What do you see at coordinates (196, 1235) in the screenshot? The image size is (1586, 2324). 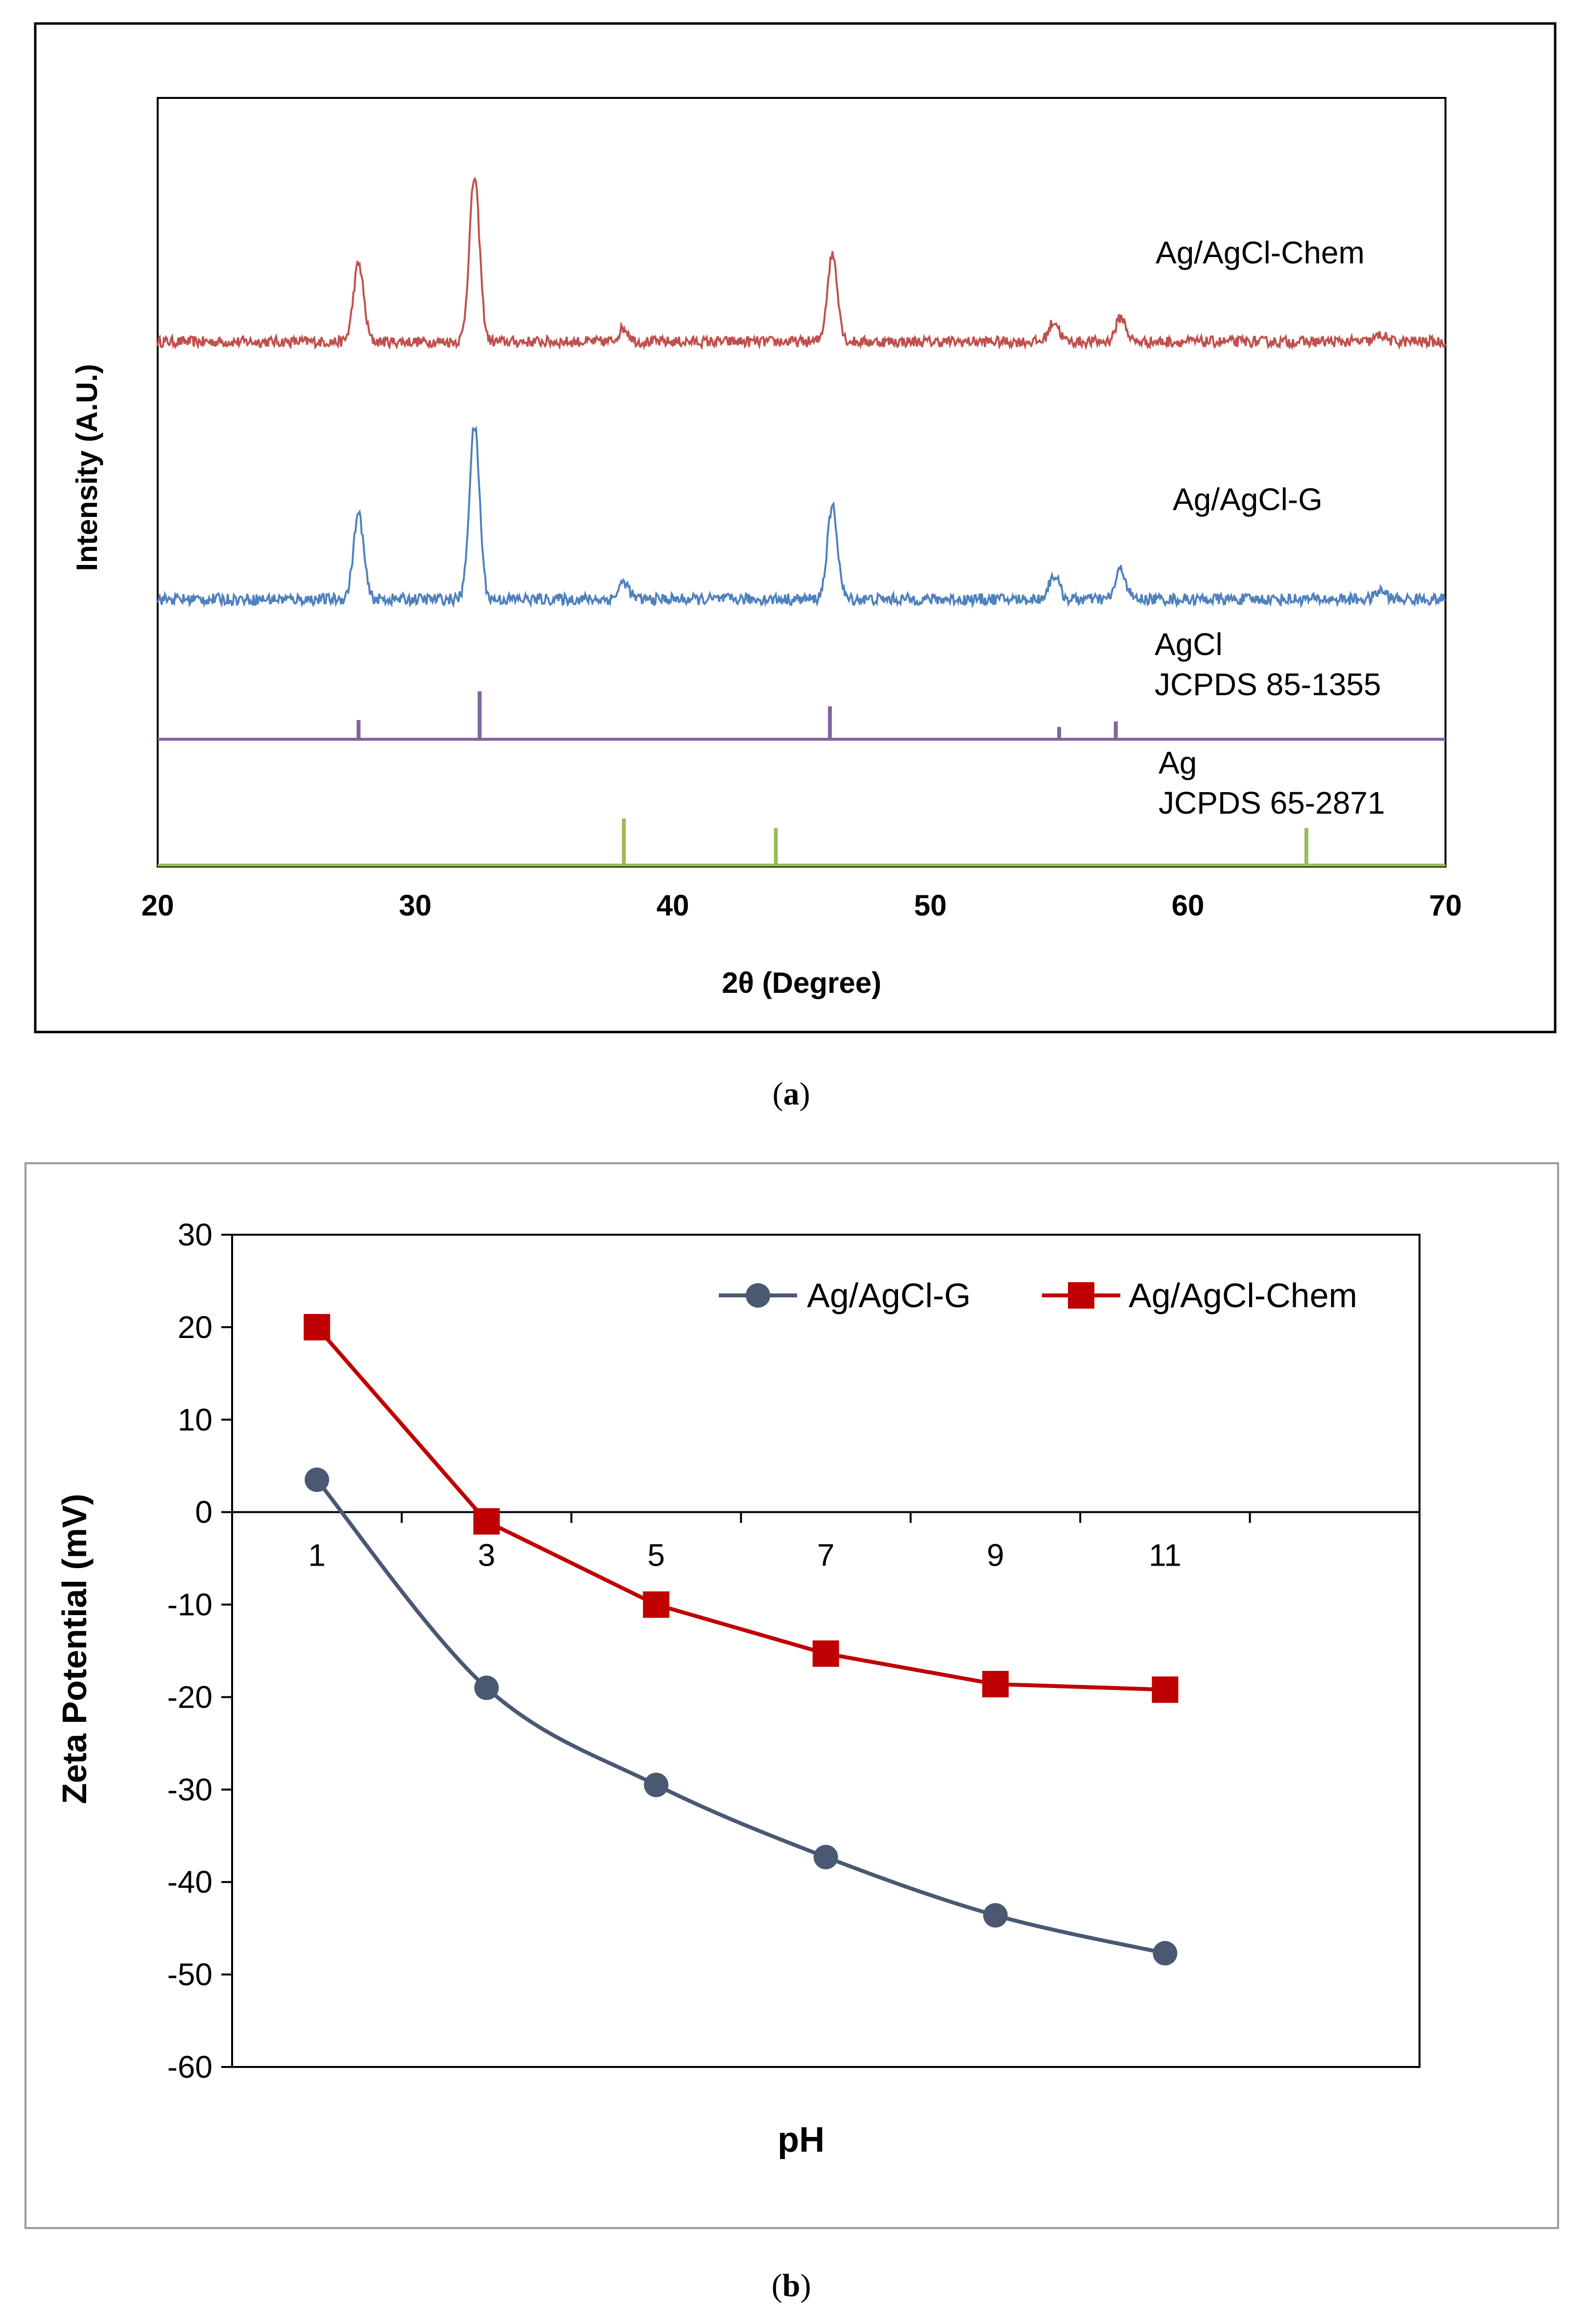 I see `zeta-y-tick-label: 30` at bounding box center [196, 1235].